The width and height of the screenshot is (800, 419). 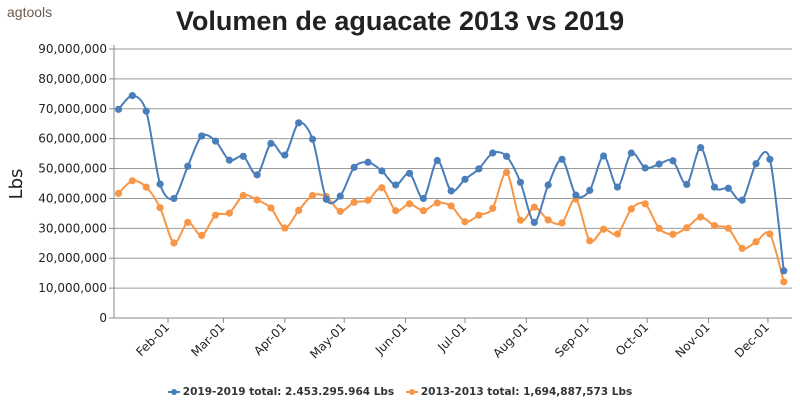 I want to click on x-tick-label: Dec-01, so click(x=752, y=340).